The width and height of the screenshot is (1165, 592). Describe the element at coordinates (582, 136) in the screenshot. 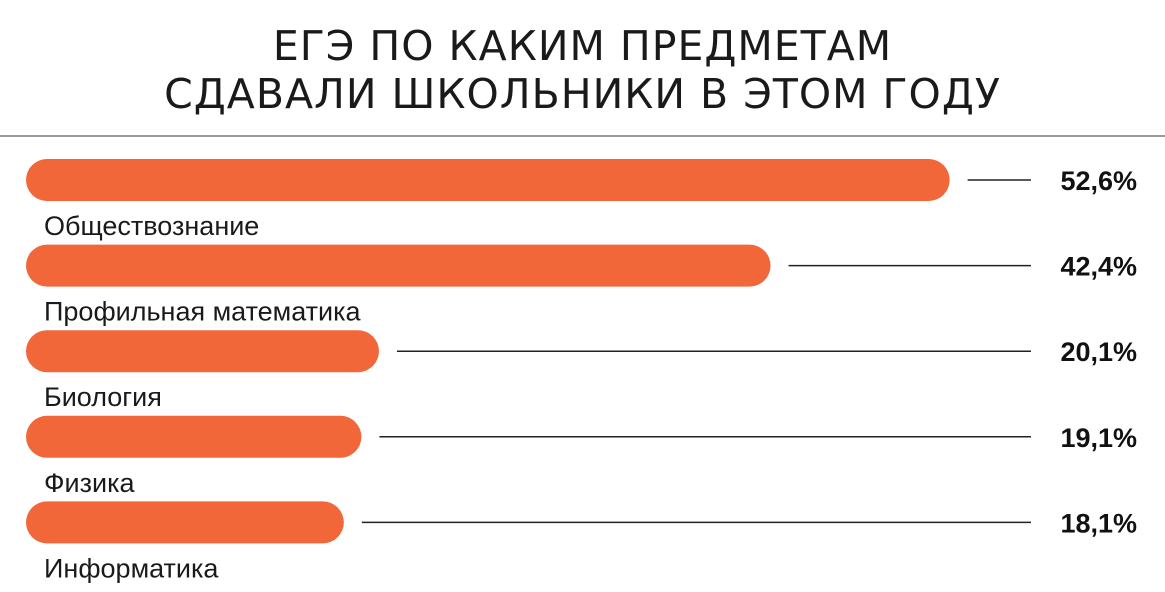

I see `title-divider` at that location.